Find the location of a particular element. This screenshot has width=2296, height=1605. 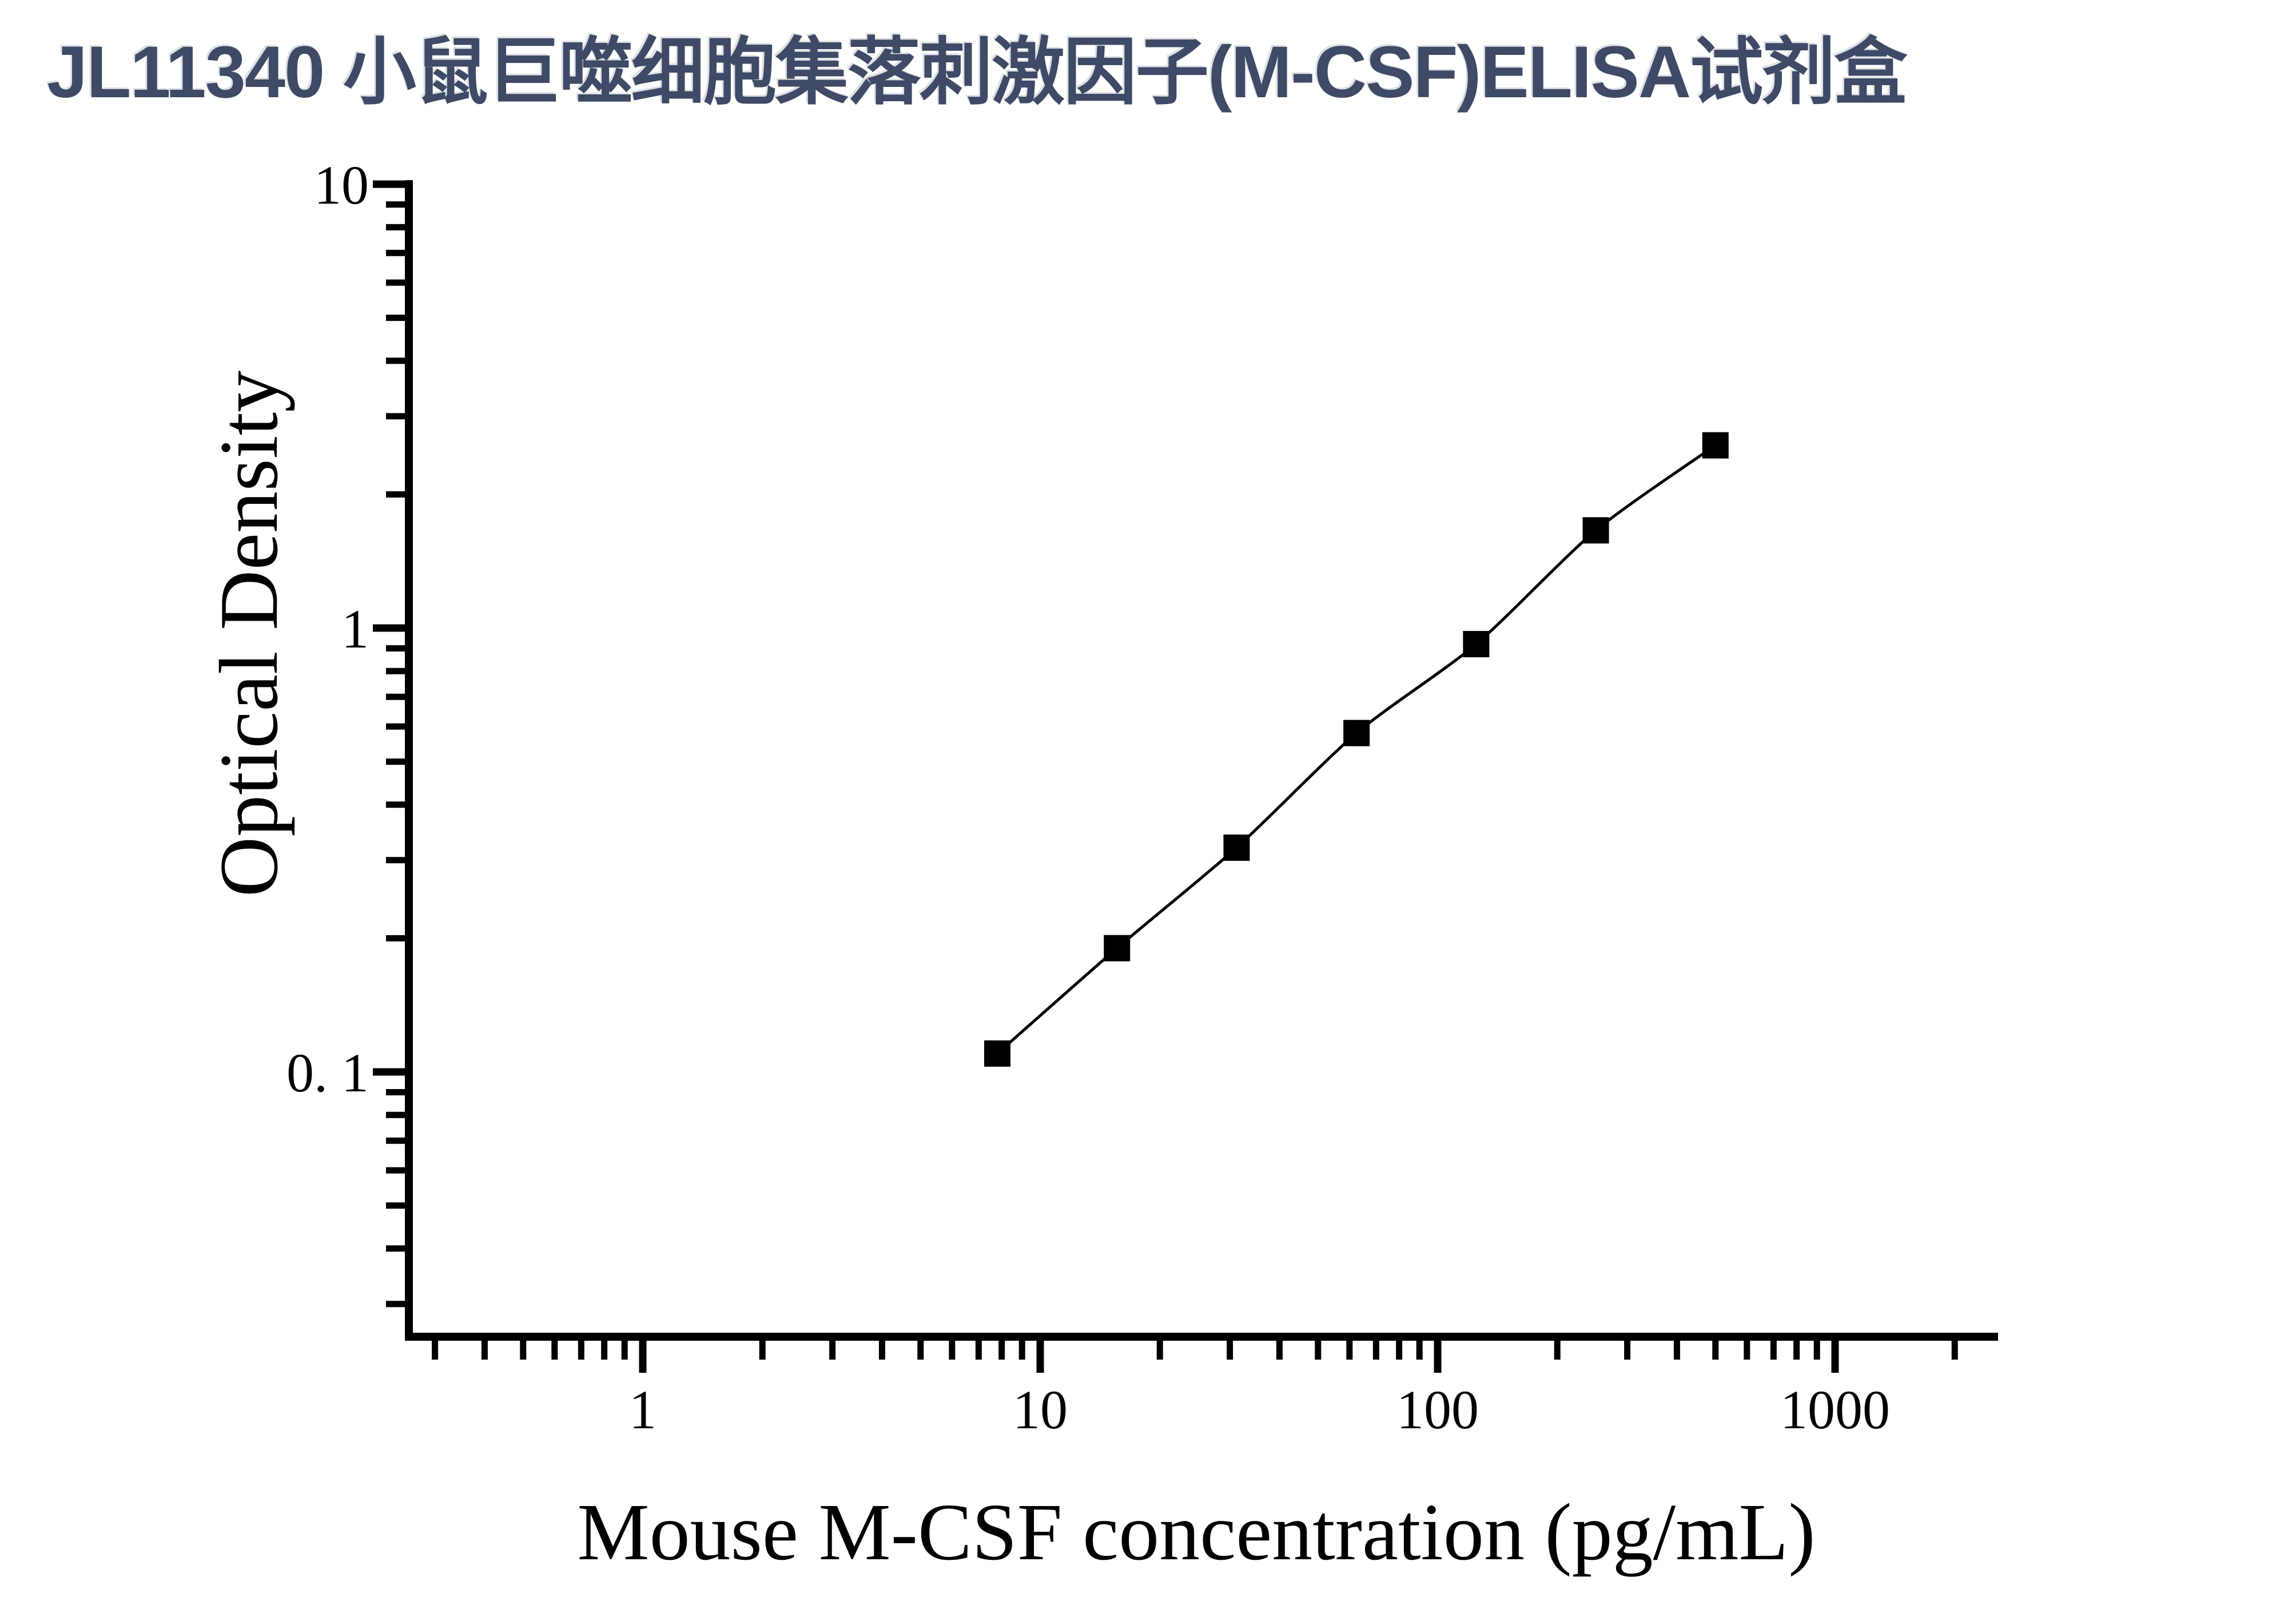

x-axis-title: Mouse M-CSF concentration (pg/mL) is located at coordinates (1196, 1532).